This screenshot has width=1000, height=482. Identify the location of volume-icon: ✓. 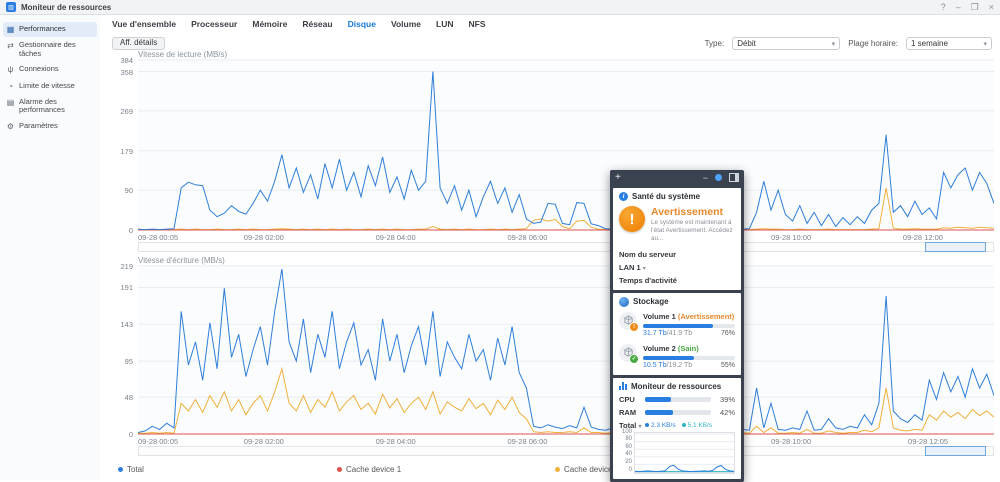
(629, 353).